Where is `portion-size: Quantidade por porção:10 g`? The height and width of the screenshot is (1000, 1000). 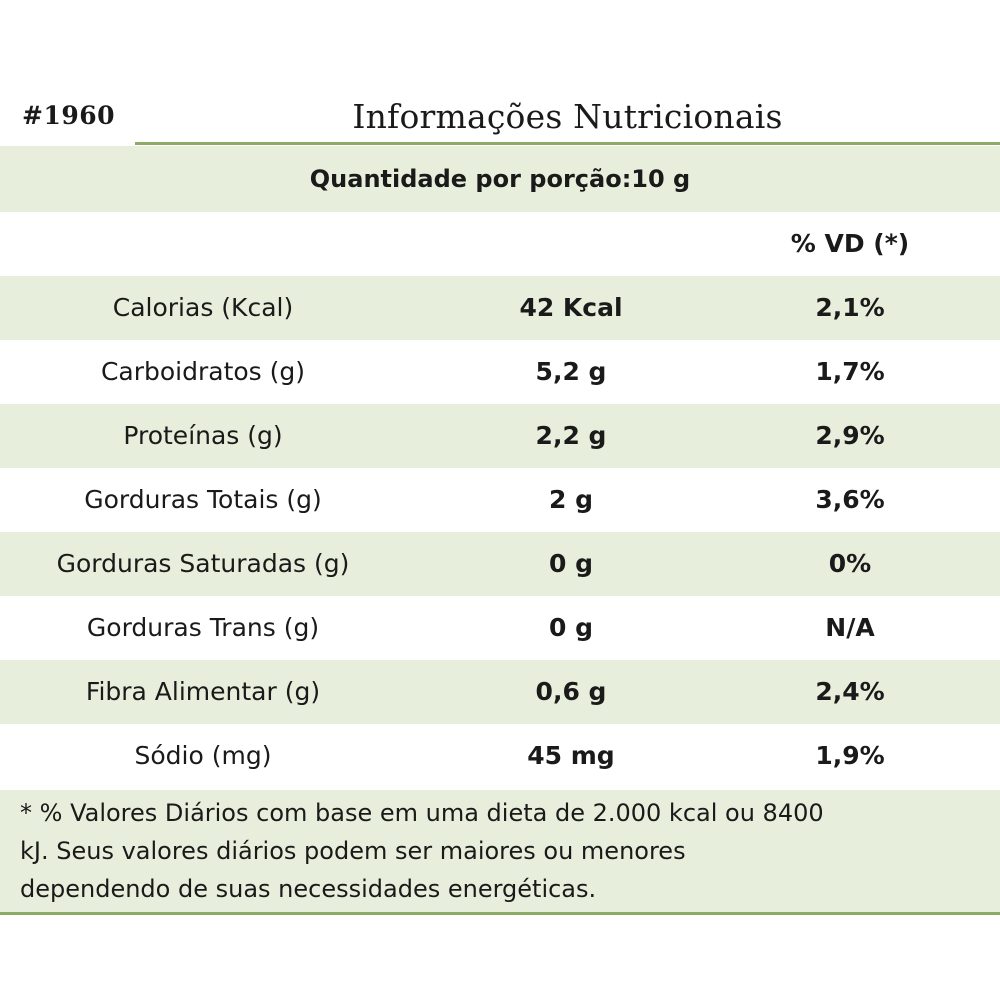
portion-size: Quantidade por porção:10 g is located at coordinates (500, 179).